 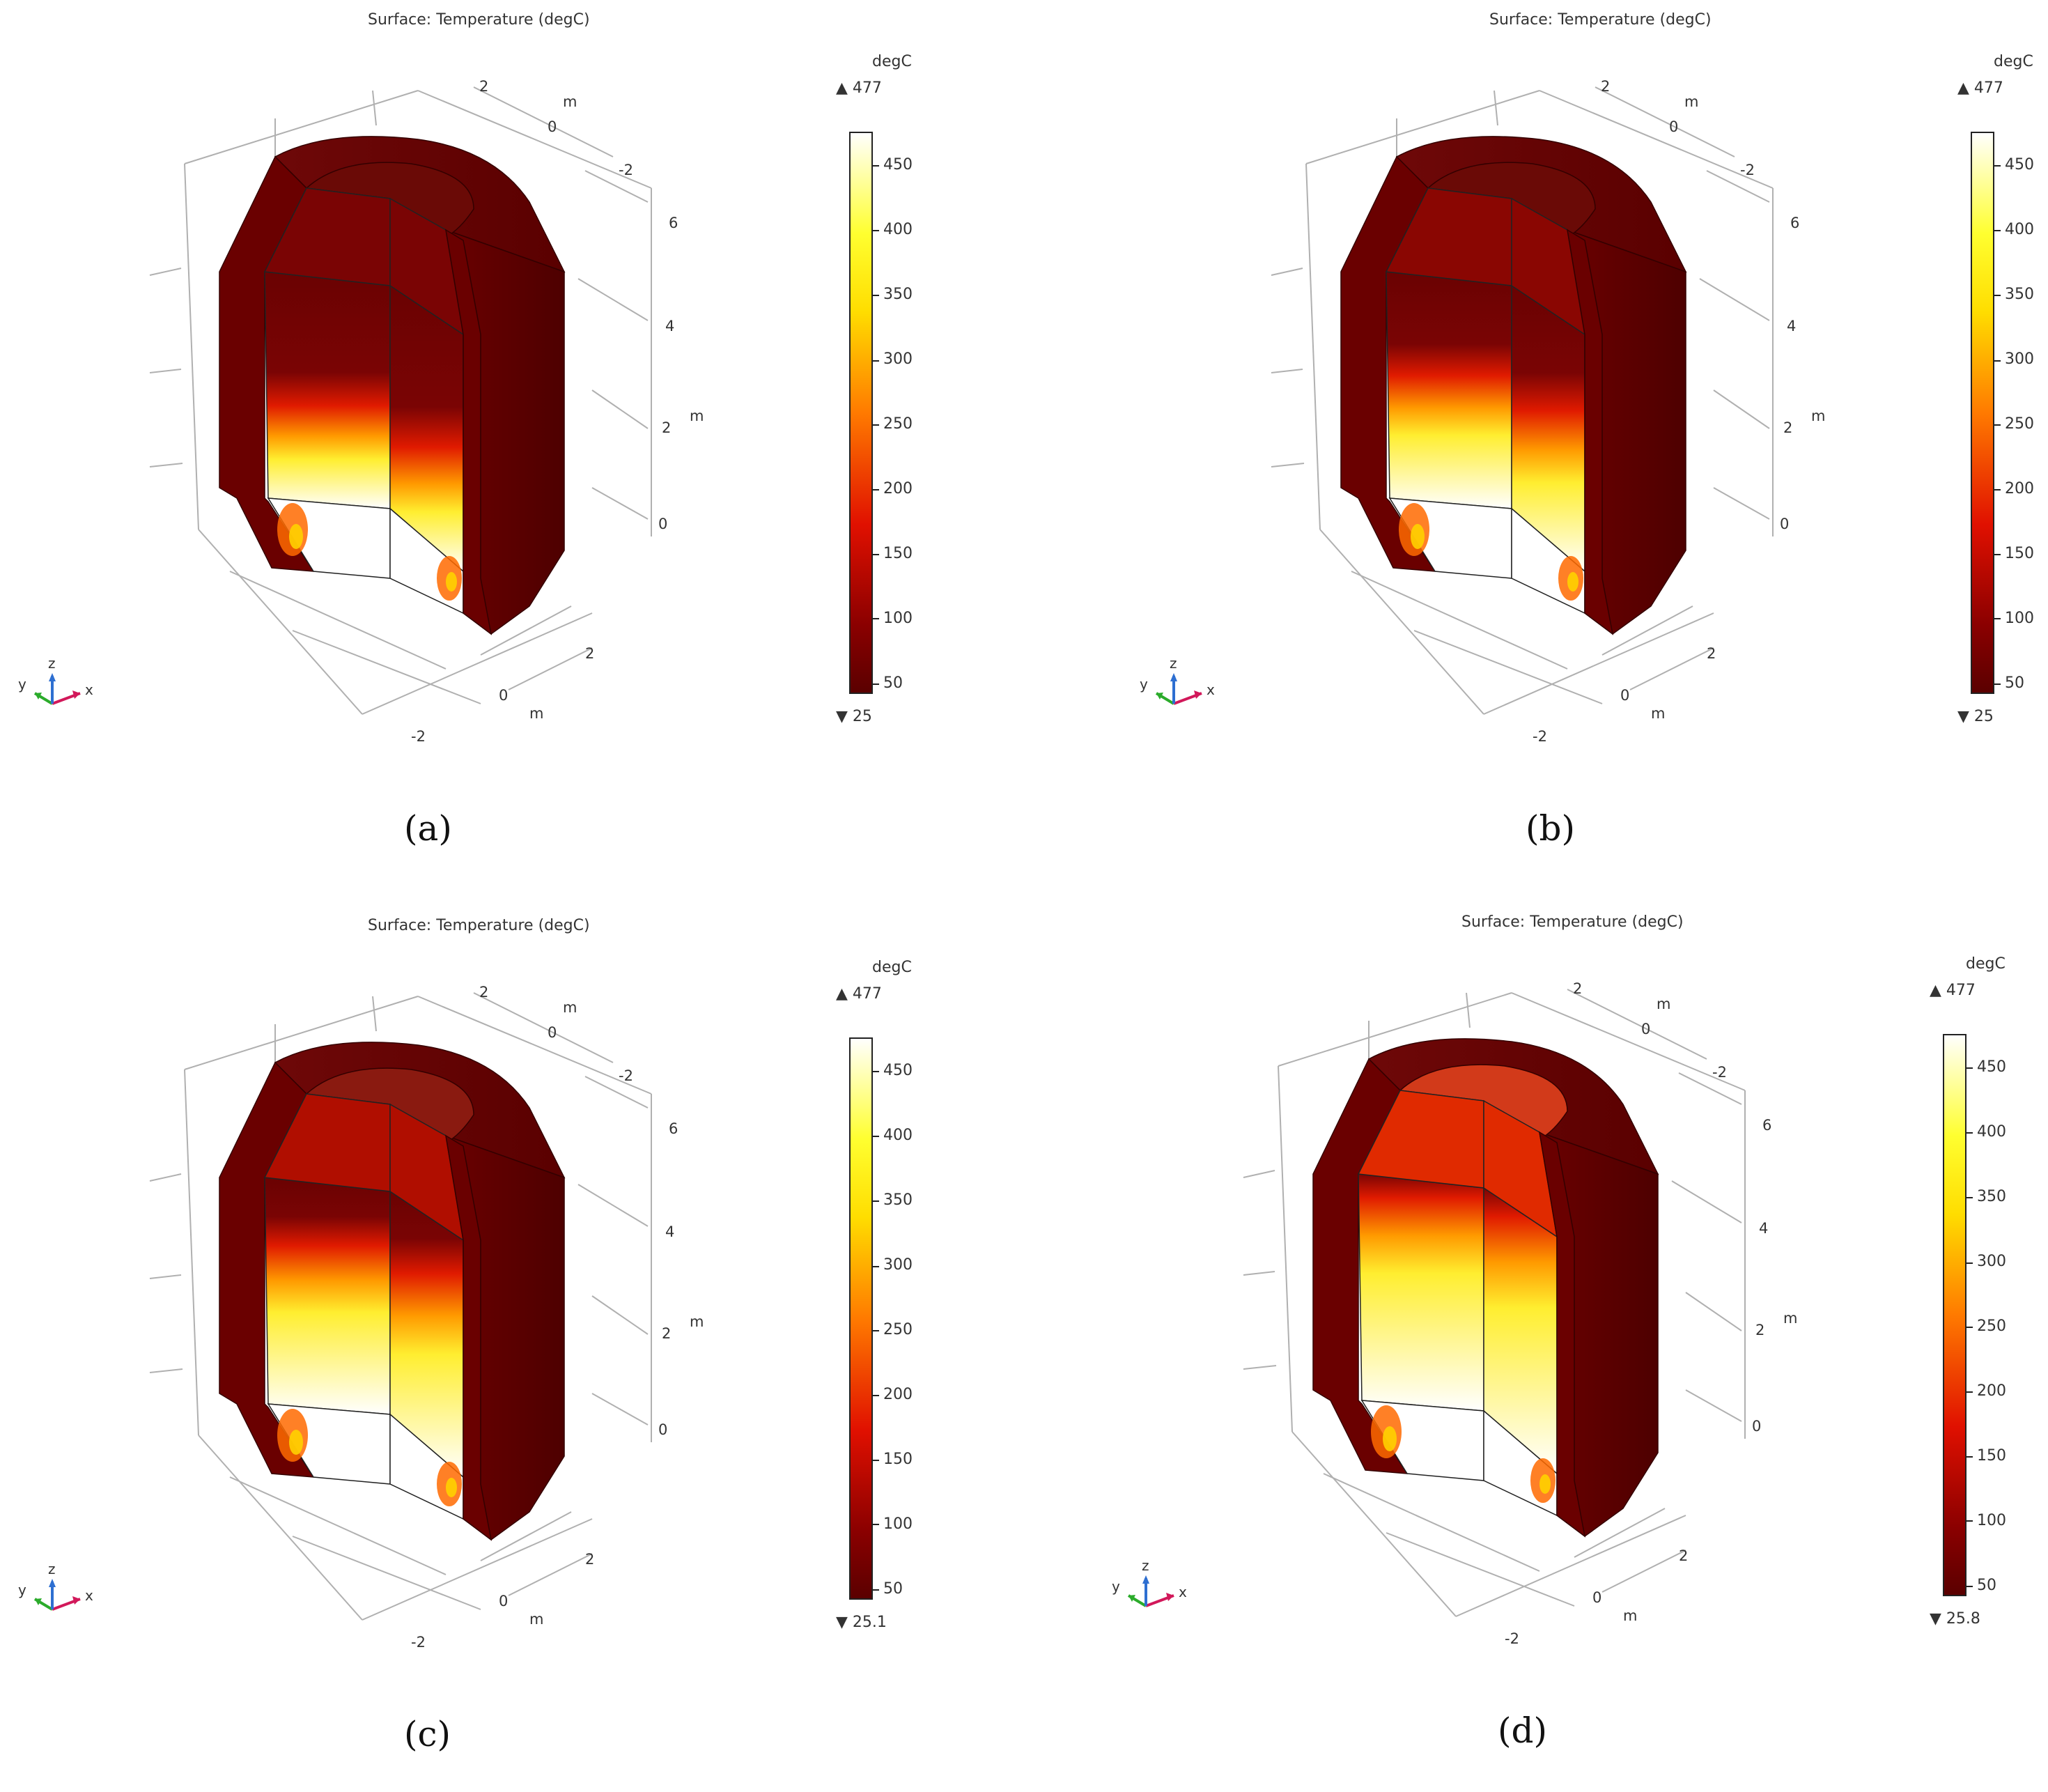 I want to click on colorbar-min-label: ▼ 25, so click(x=1975, y=716).